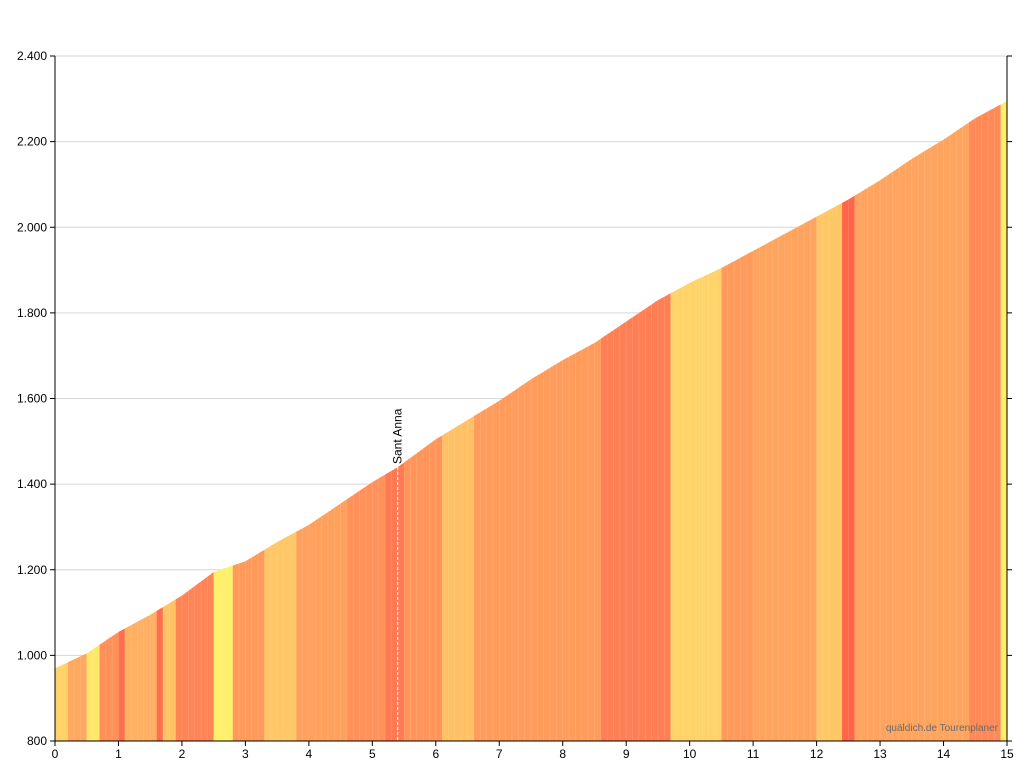 This screenshot has width=1024, height=768. I want to click on y-tick-label: 1.400, so click(32, 484).